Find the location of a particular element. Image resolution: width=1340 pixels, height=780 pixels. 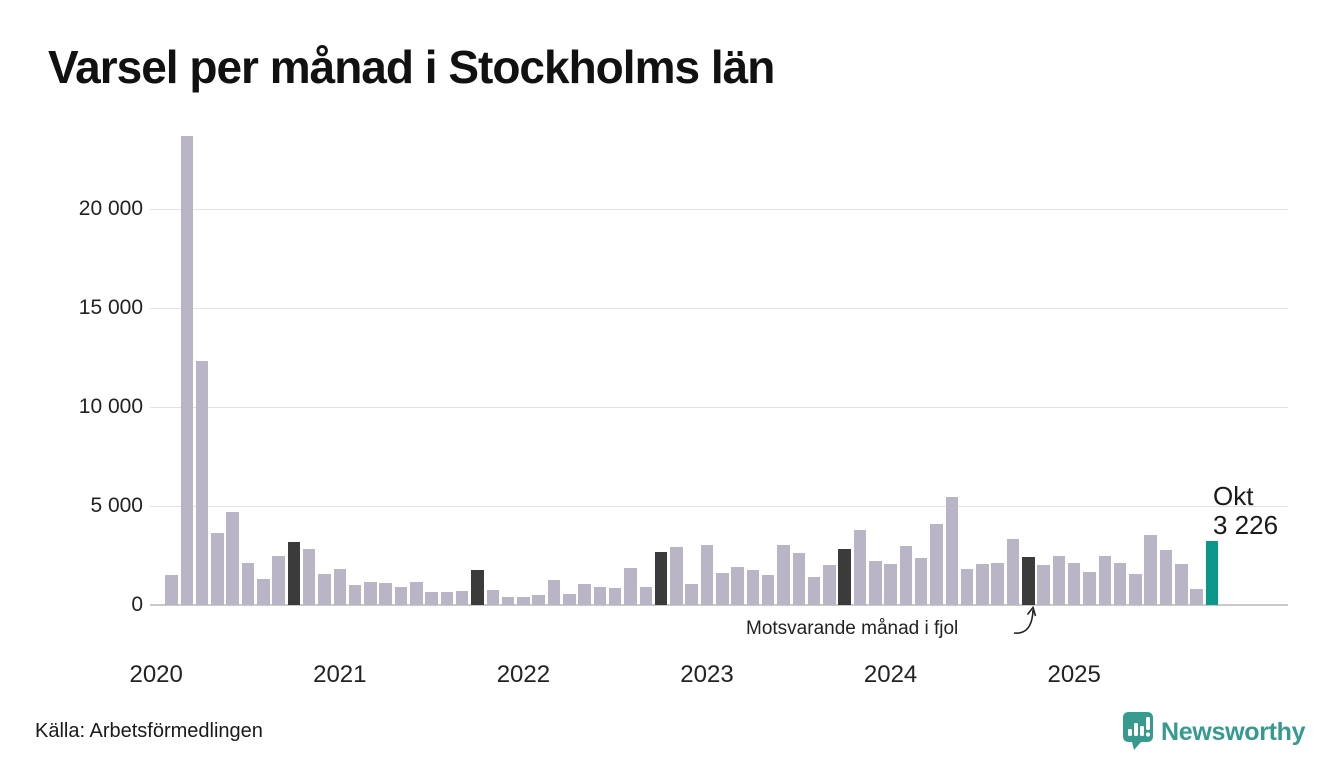

x-axis-year-label-2022: 2022 is located at coordinates (523, 674).